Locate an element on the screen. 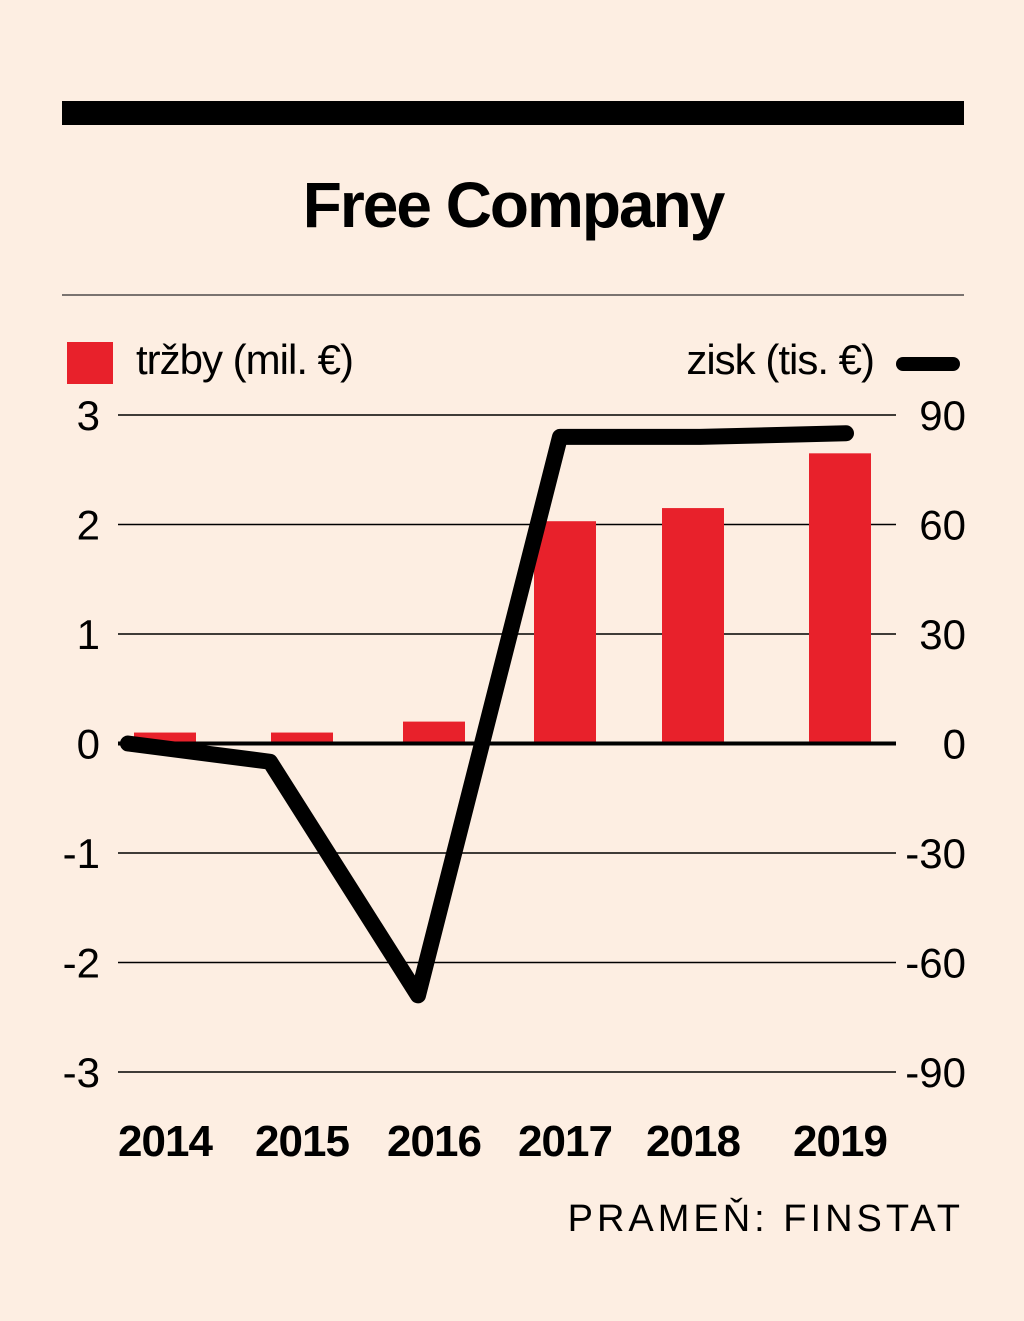  right-tick-label: -90 is located at coordinates (935, 1072).